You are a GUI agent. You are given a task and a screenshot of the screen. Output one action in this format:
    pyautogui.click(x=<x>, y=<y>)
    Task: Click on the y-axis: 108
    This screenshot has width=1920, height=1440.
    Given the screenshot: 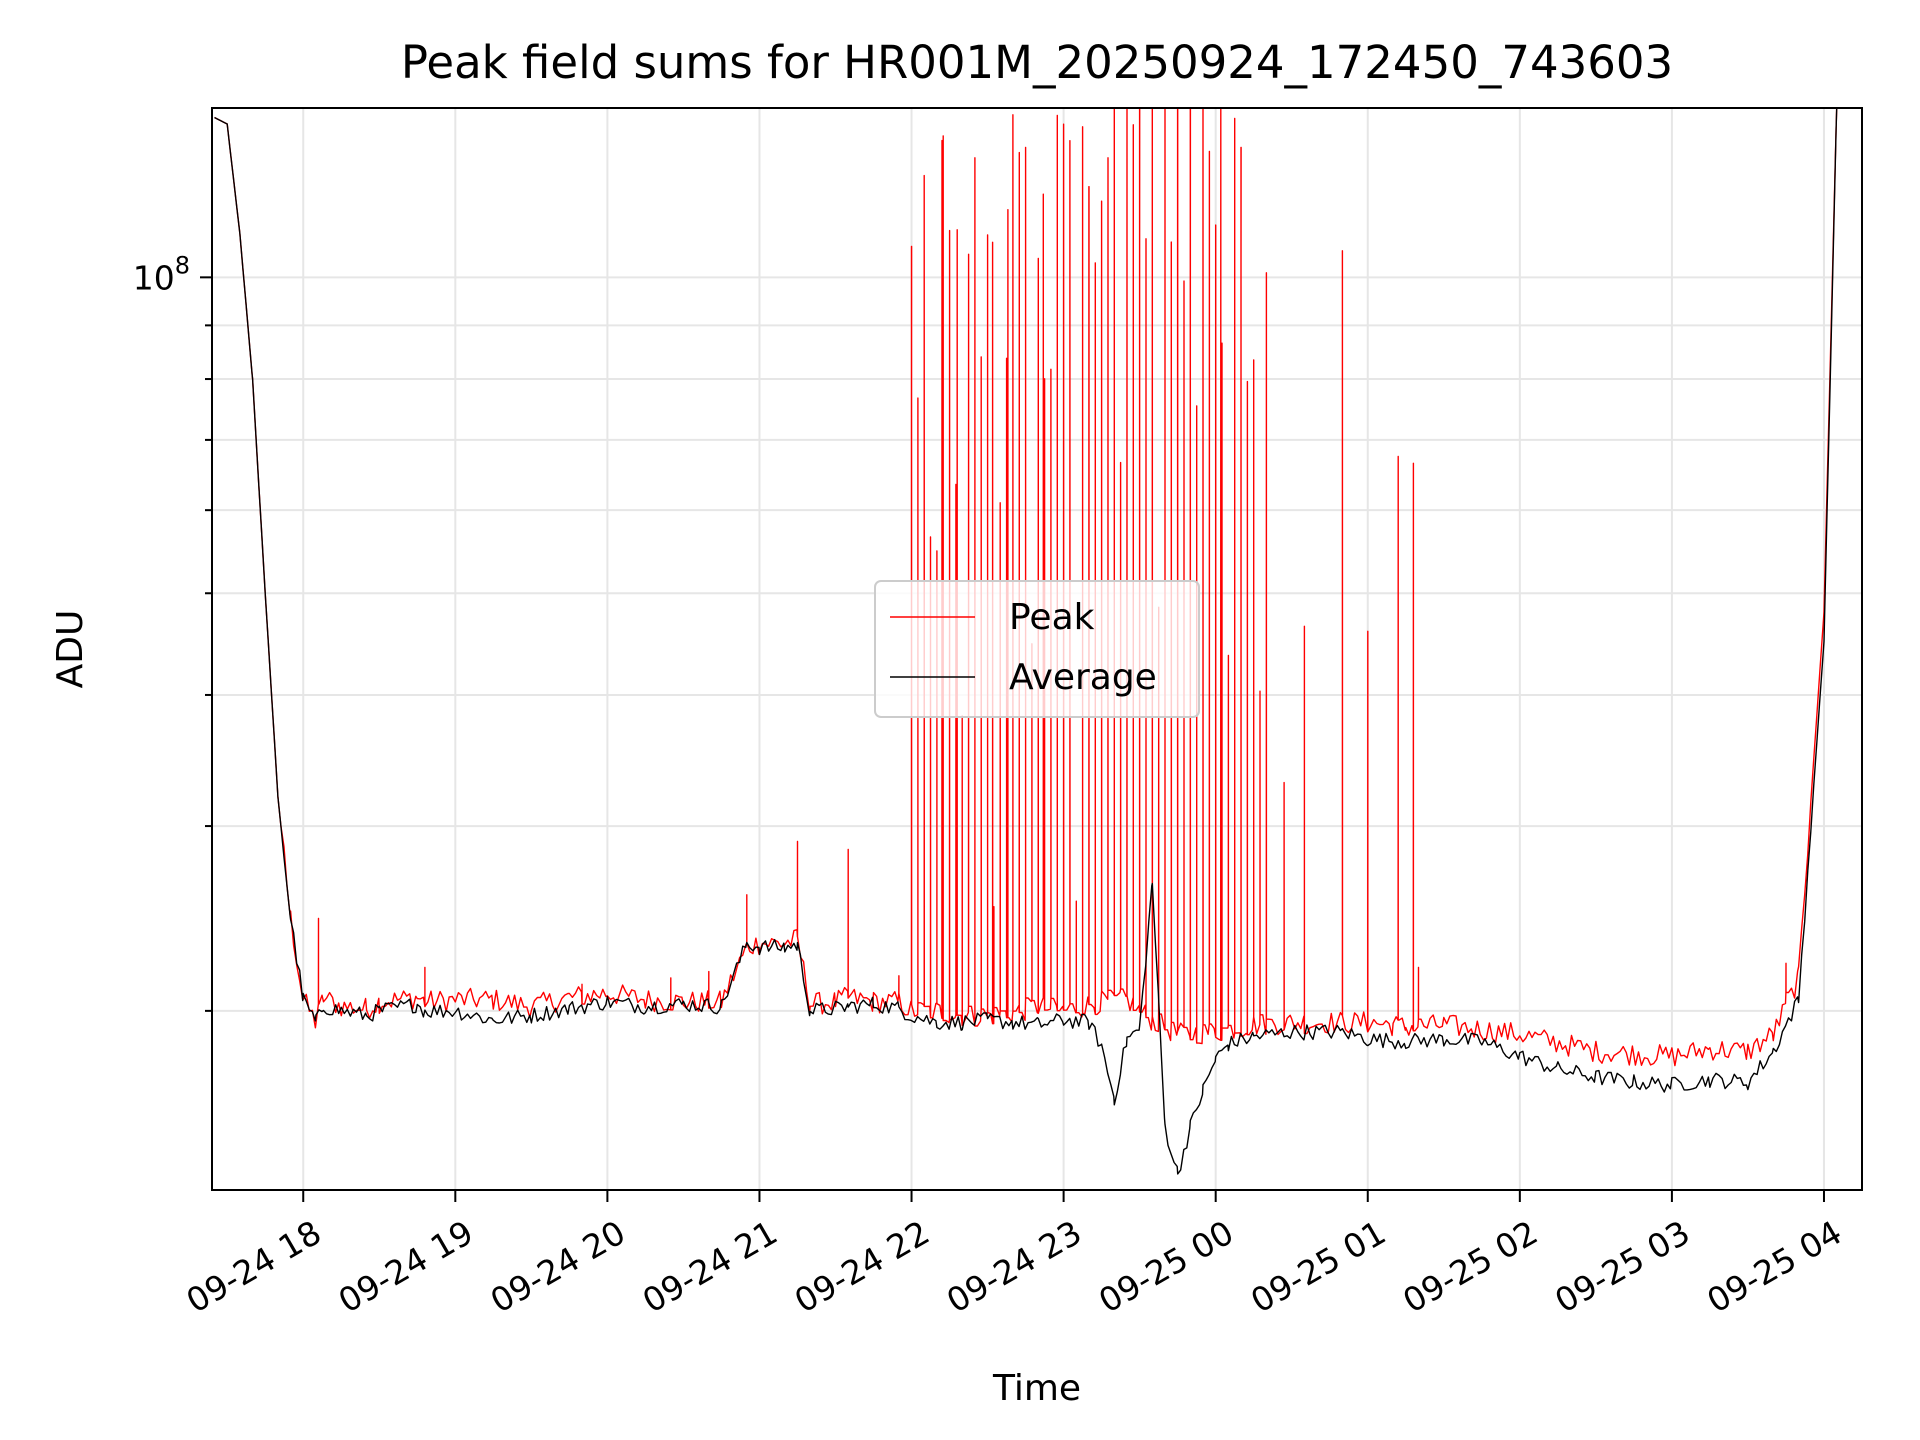 What is the action you would take?
    pyautogui.click(x=172, y=631)
    